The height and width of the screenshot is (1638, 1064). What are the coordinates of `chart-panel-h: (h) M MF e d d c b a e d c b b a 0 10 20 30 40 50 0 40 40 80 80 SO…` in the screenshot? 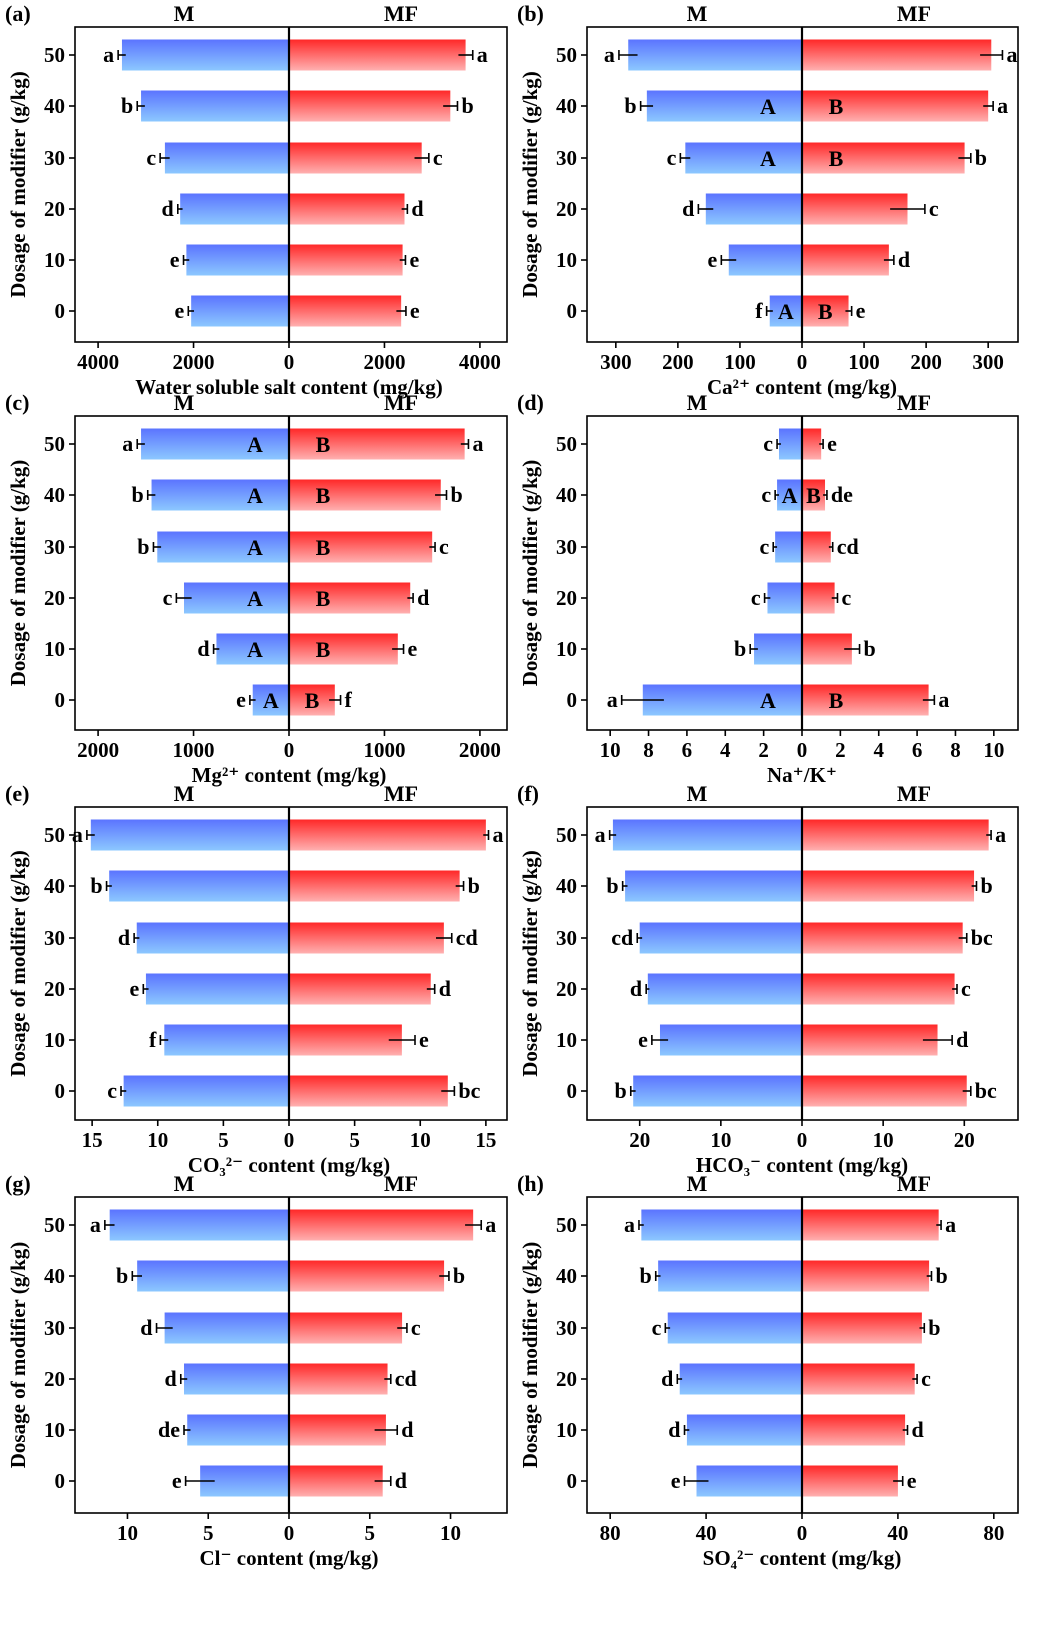 It's located at (768, 1370).